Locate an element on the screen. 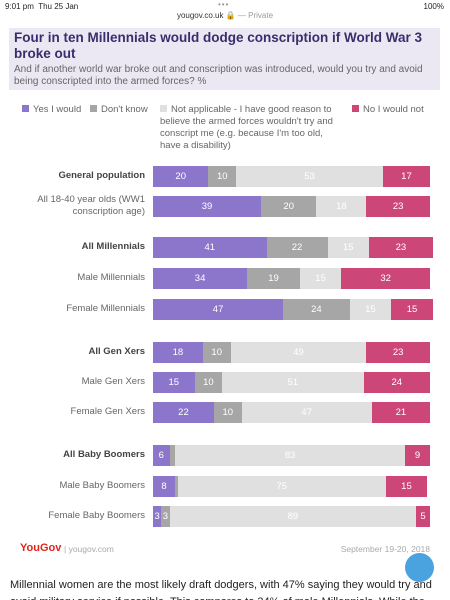  time: 9:01 pm is located at coordinates (19, 6).